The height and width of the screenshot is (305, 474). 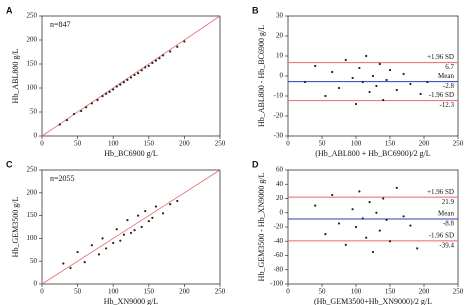 What do you see at coordinates (280, 184) in the screenshot?
I see `y-tick-label: 40` at bounding box center [280, 184].